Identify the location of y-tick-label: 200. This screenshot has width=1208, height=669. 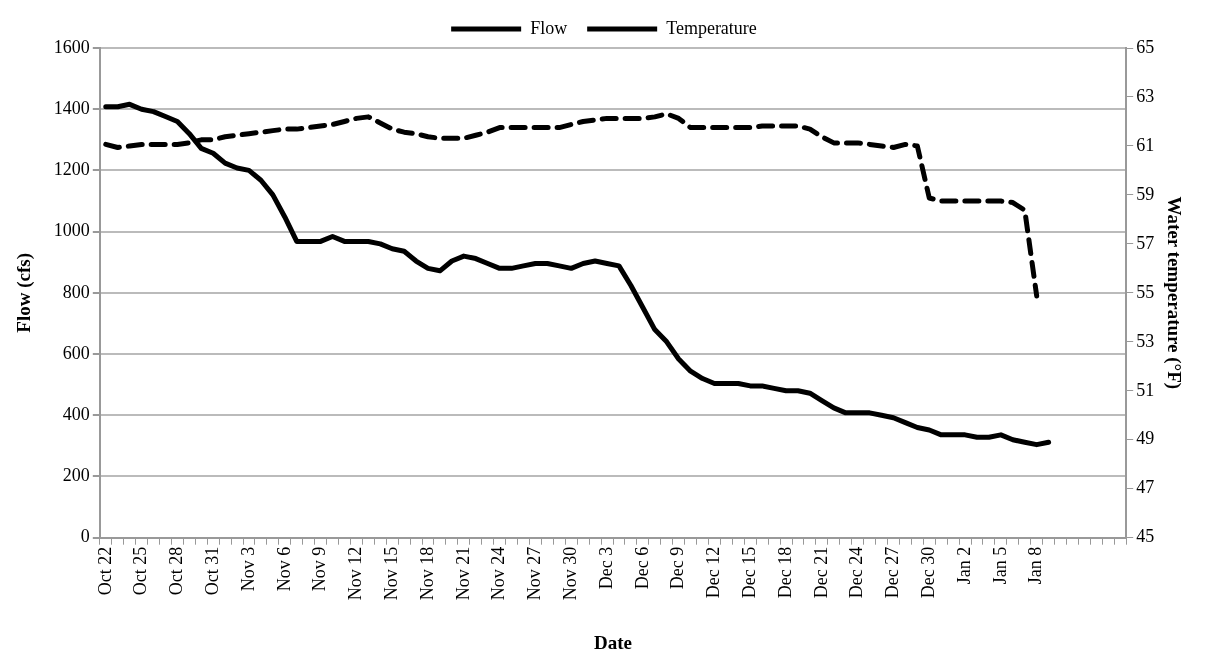
(76, 475).